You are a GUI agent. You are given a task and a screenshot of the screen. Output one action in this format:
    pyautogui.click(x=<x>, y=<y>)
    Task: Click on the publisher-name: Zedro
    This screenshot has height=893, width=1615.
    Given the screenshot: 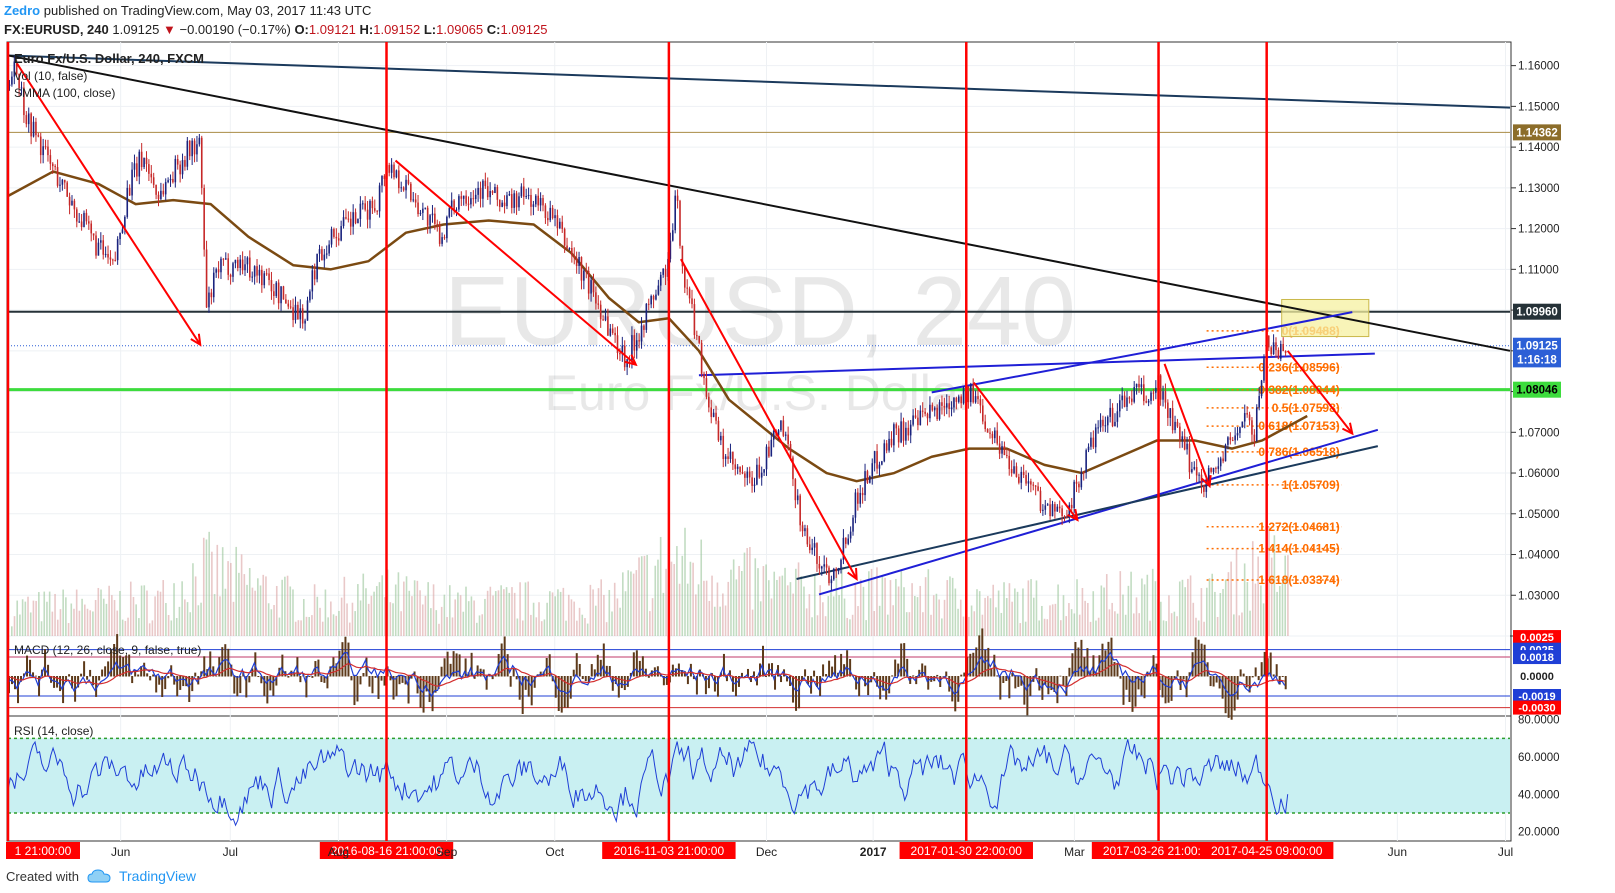 What is the action you would take?
    pyautogui.click(x=22, y=10)
    